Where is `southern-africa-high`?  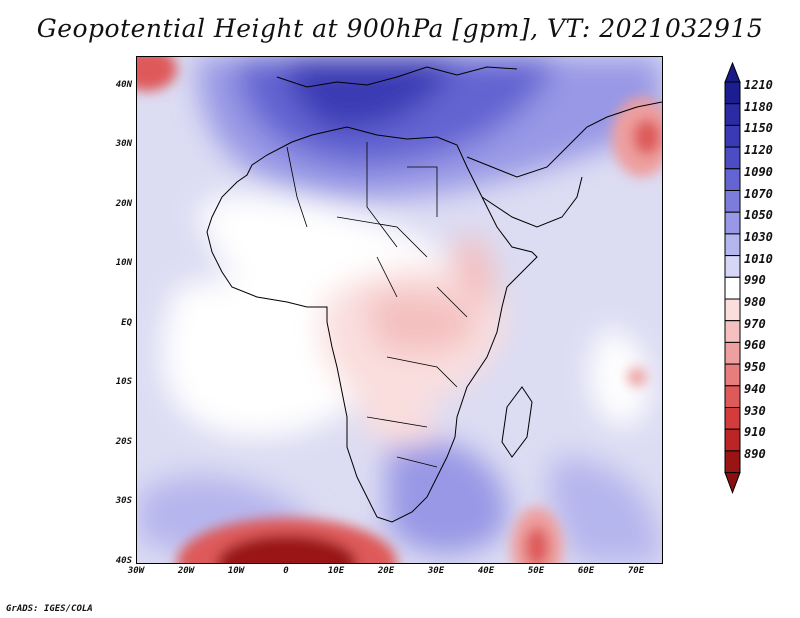 southern-africa-high is located at coordinates (447, 494).